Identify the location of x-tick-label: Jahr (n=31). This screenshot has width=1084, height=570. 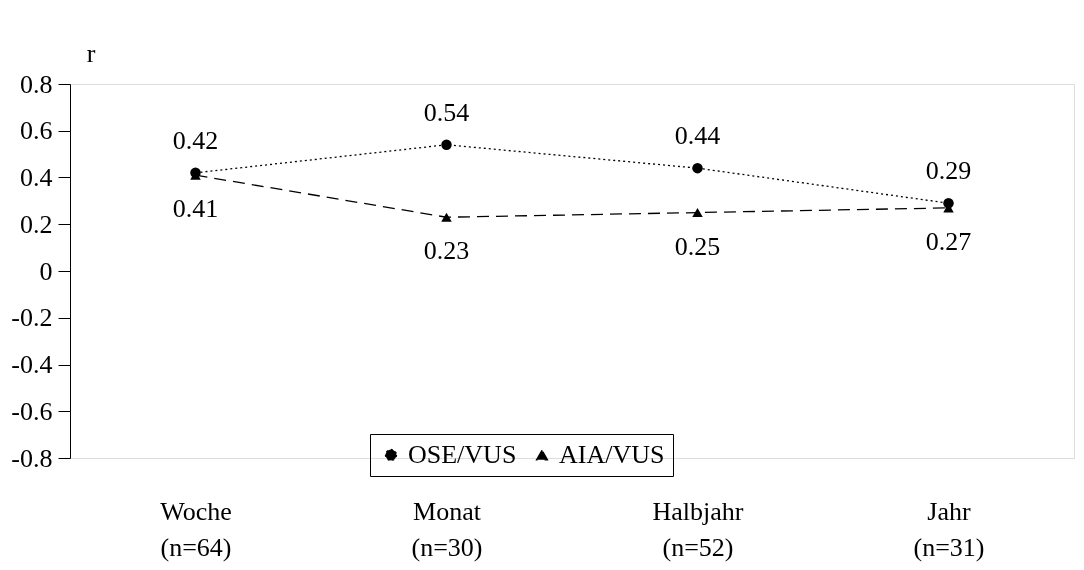
(949, 529).